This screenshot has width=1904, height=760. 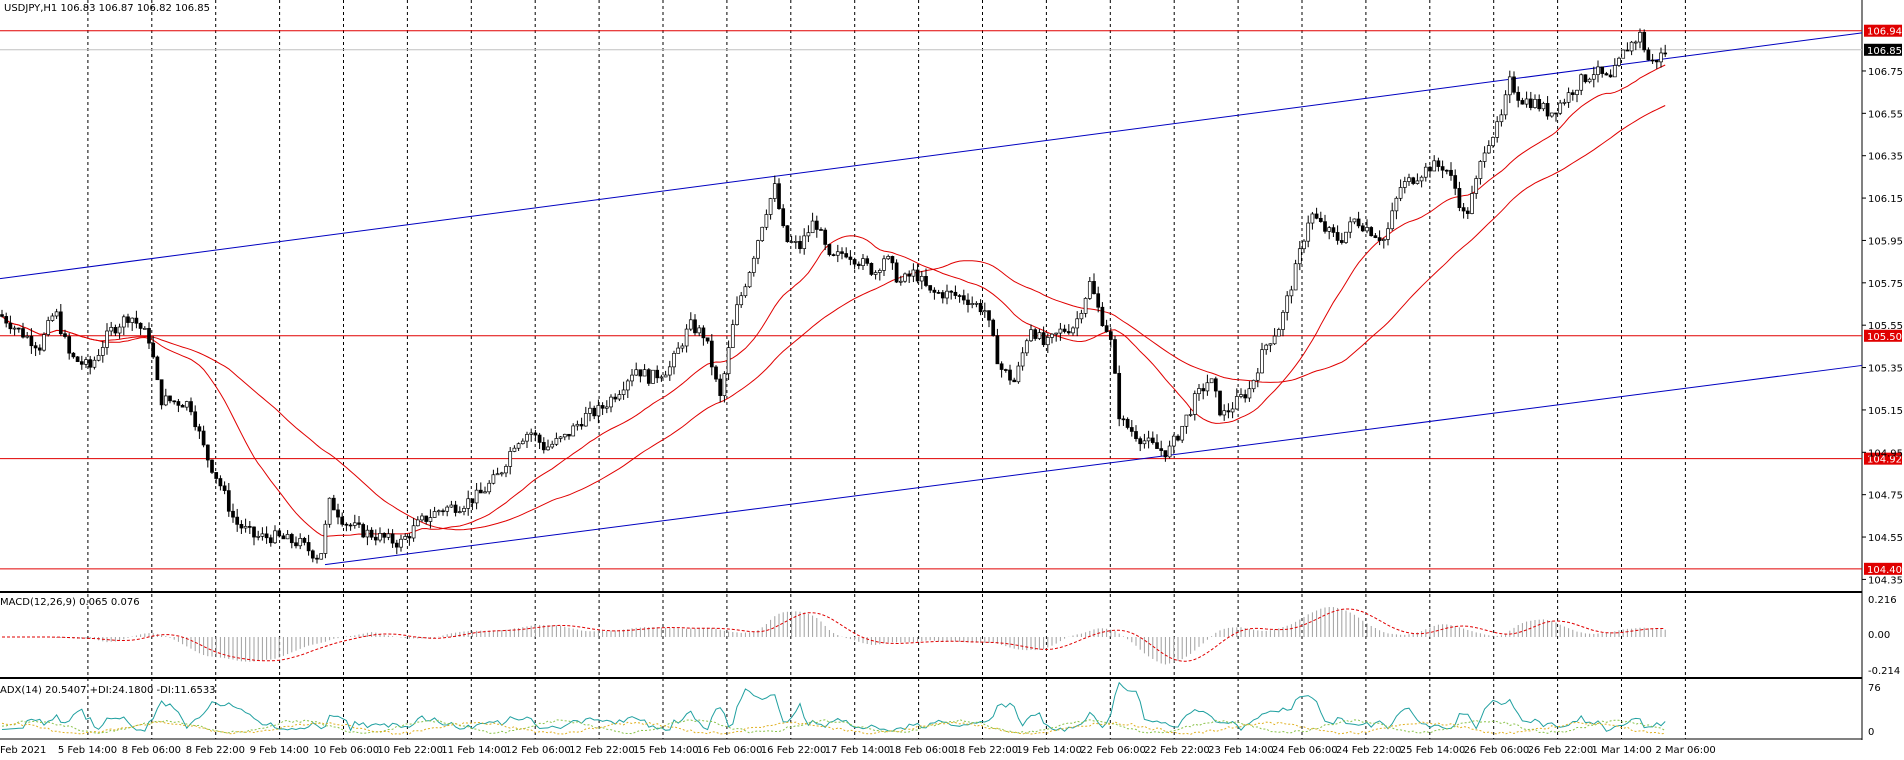 I want to click on y-tick-label: 105.95, so click(x=1885, y=241).